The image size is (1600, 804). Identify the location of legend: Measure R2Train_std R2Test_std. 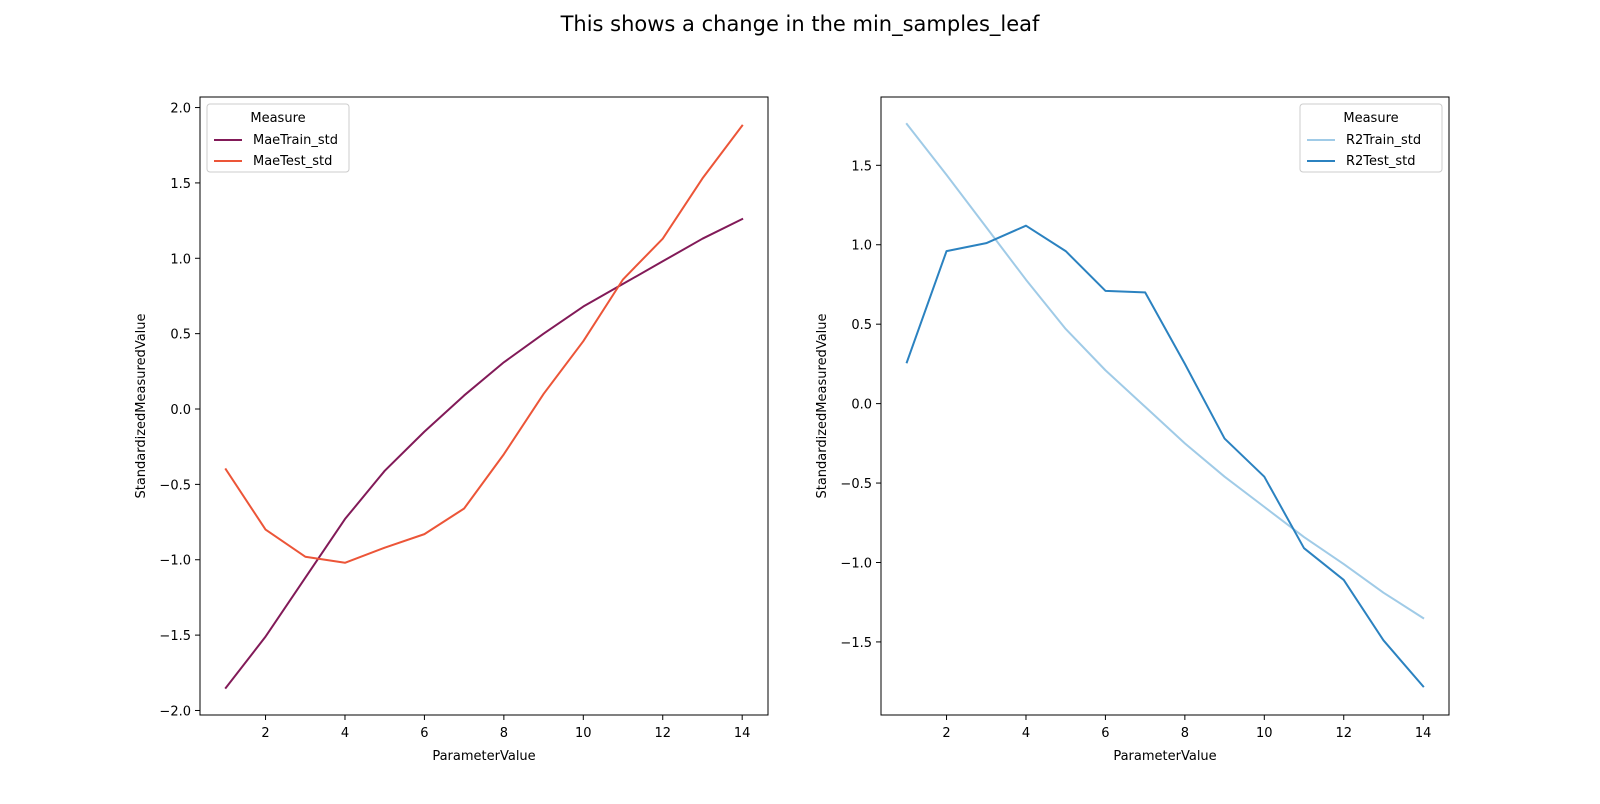
(1371, 138).